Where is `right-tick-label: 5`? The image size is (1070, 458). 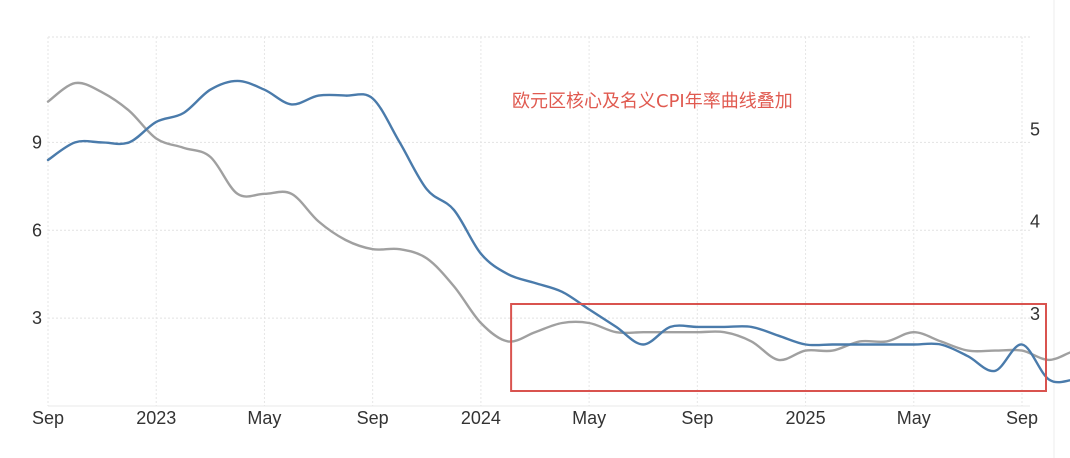
right-tick-label: 5 is located at coordinates (1035, 129).